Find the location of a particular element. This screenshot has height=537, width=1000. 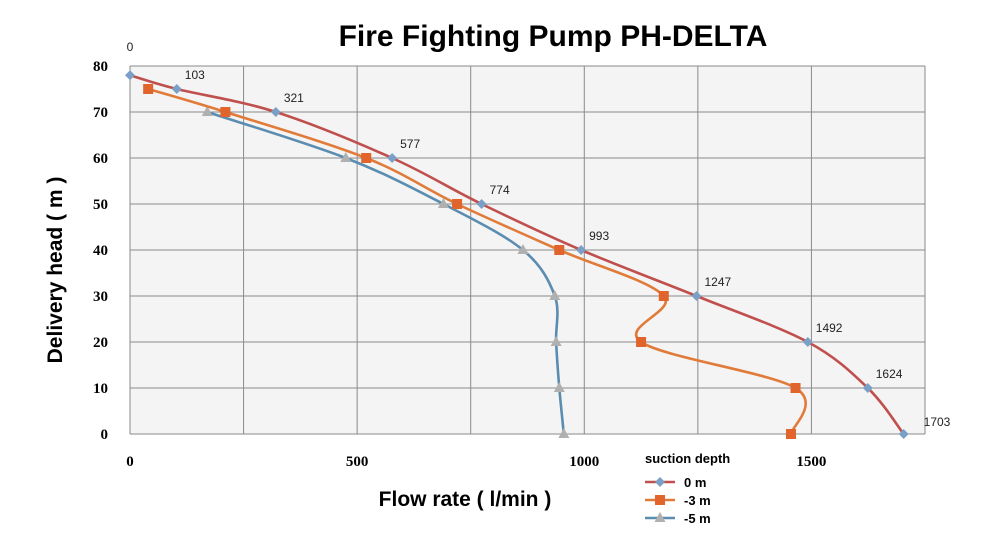

data-label: 103 is located at coordinates (195, 75).